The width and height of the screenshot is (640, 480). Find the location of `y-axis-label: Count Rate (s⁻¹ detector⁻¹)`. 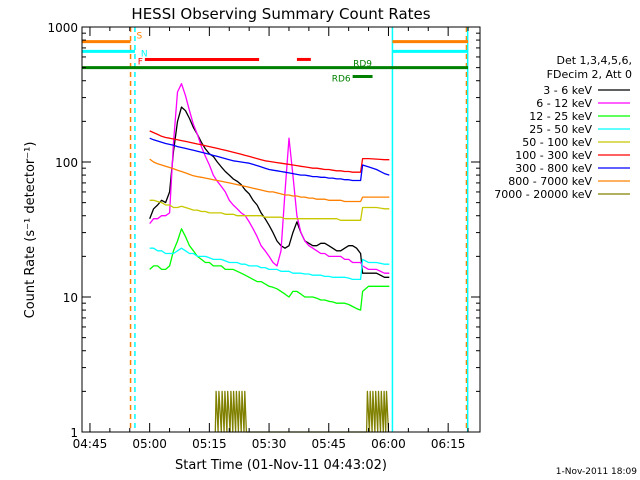

y-axis-label: Count Rate (s⁻¹ detector⁻¹) is located at coordinates (30, 230).